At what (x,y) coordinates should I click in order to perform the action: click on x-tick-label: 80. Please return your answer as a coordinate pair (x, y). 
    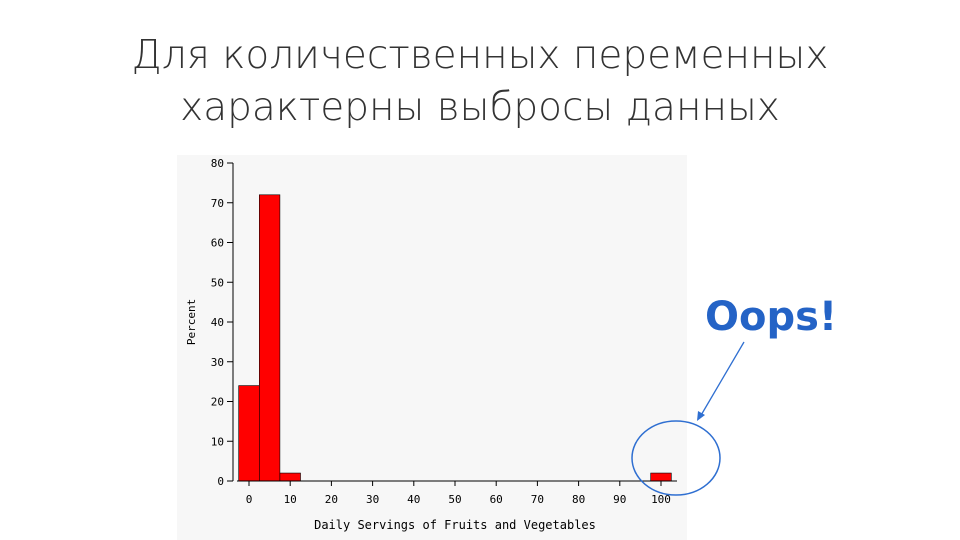
    Looking at the image, I should click on (578, 499).